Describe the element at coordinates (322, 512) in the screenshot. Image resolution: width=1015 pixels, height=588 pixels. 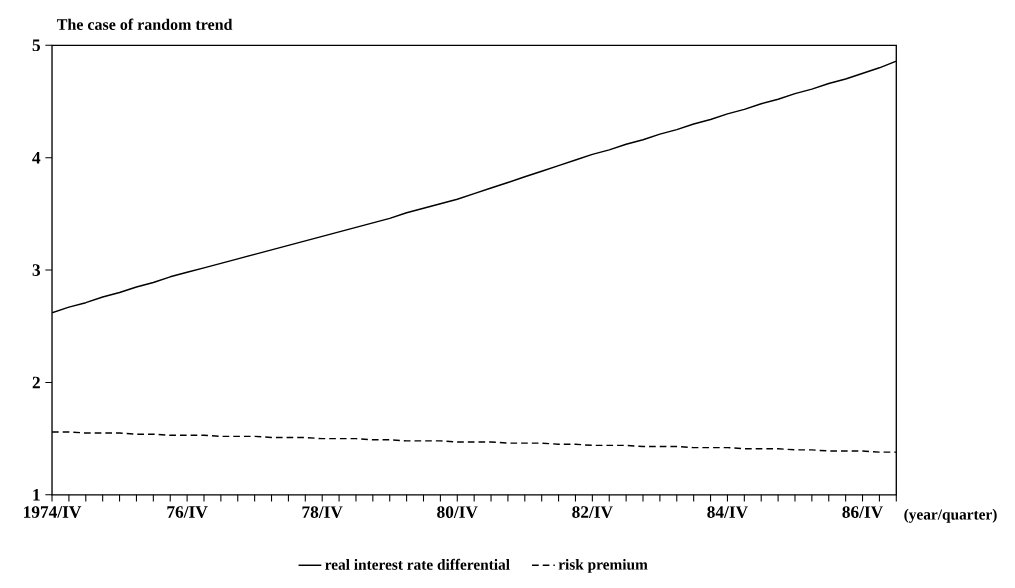
I see `x-tick-label: 78/IV` at that location.